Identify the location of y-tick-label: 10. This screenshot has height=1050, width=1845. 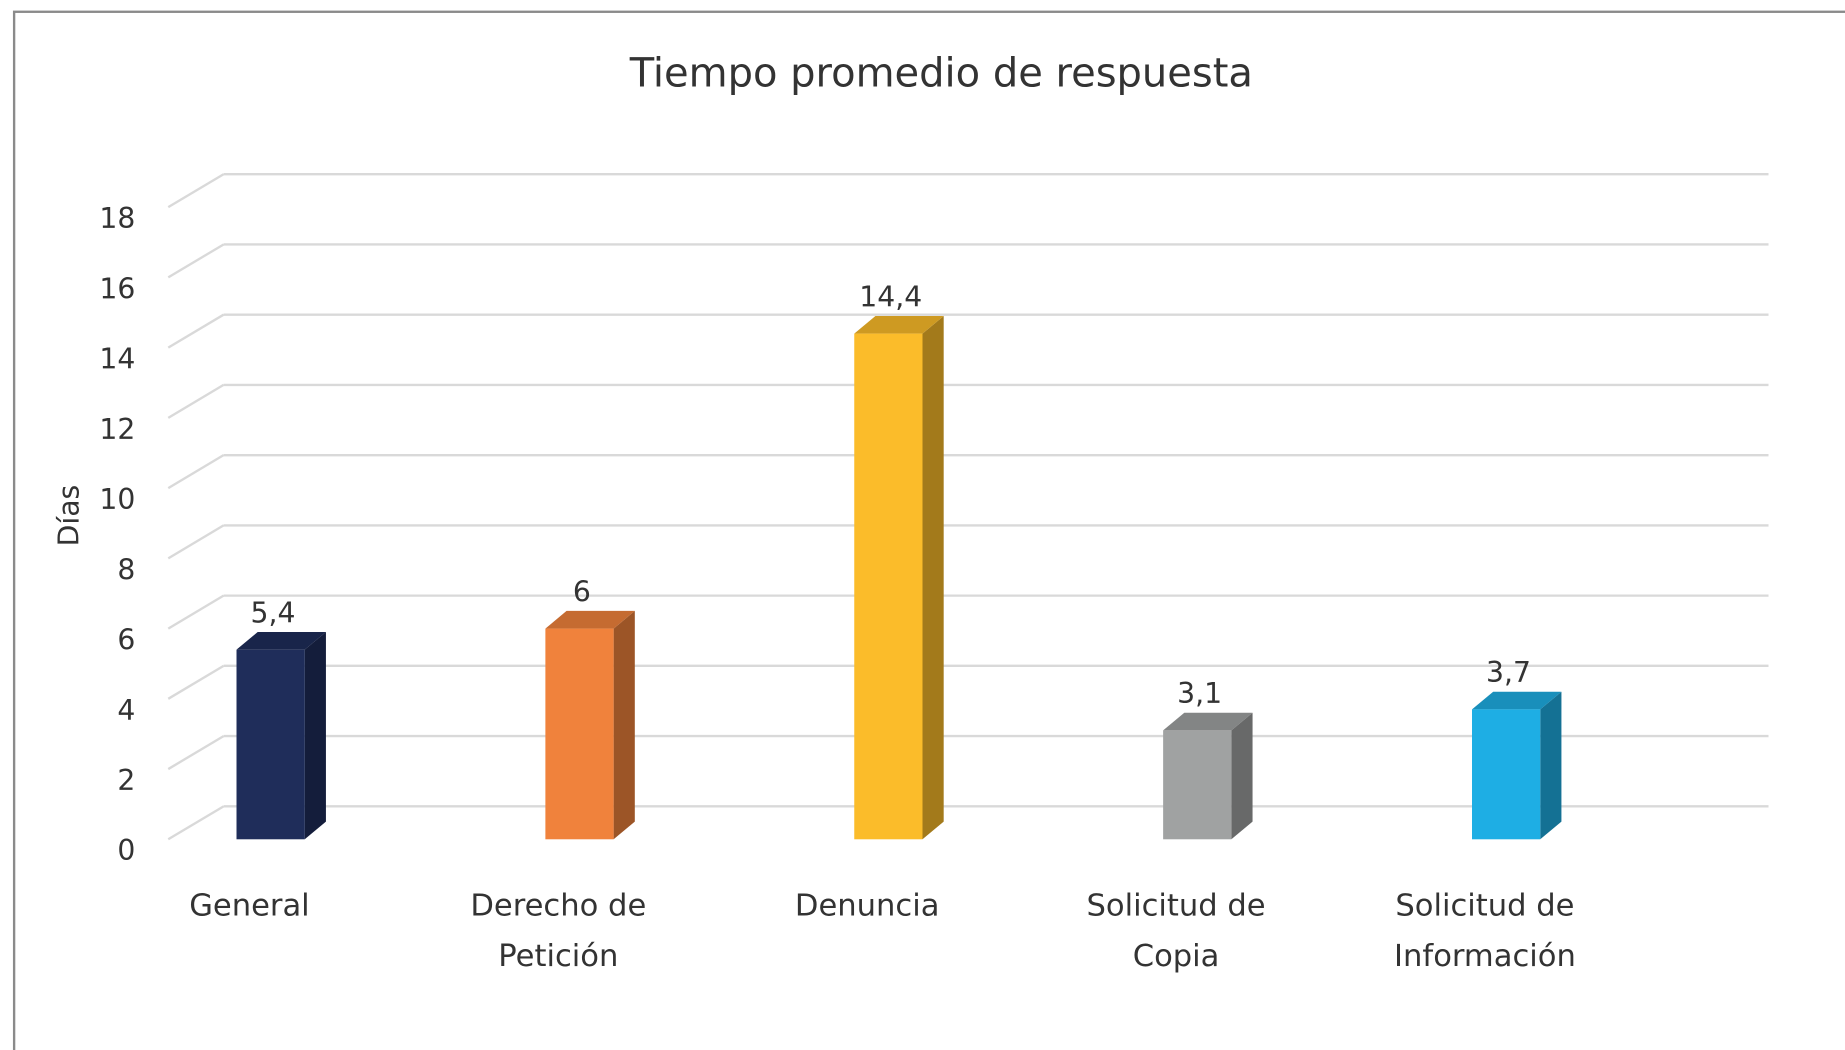
(117, 499).